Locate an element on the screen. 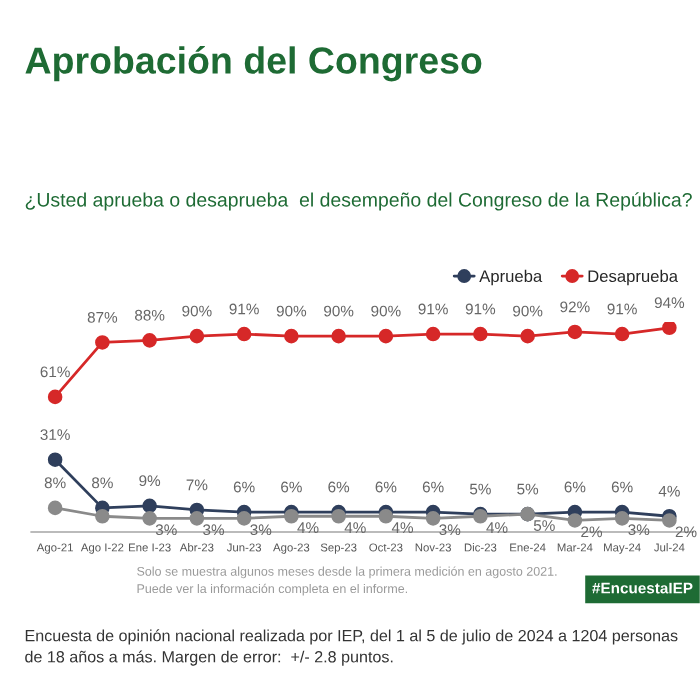 This screenshot has width=700, height=700. legend-label: Desaprueba is located at coordinates (633, 277).